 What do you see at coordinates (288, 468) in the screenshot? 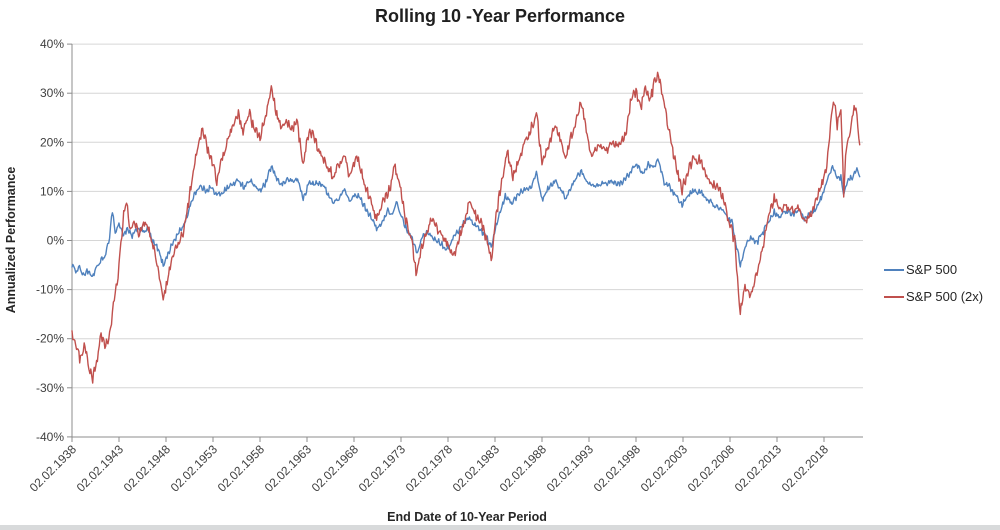
I see `x-tick-label: 02.02.1963` at bounding box center [288, 468].